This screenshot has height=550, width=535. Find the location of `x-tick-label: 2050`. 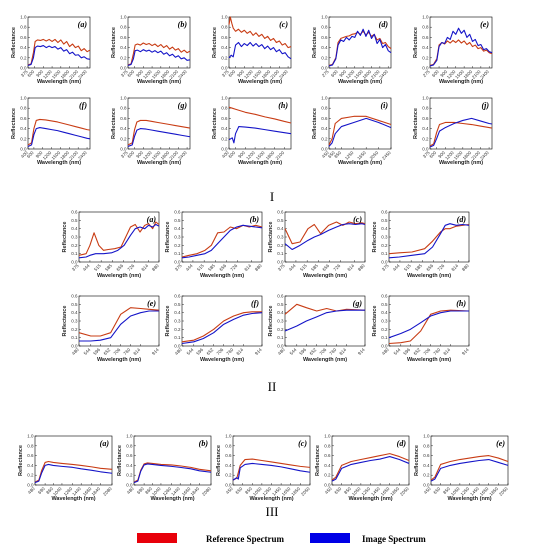

x-tick-label: 2050 is located at coordinates (374, 155).